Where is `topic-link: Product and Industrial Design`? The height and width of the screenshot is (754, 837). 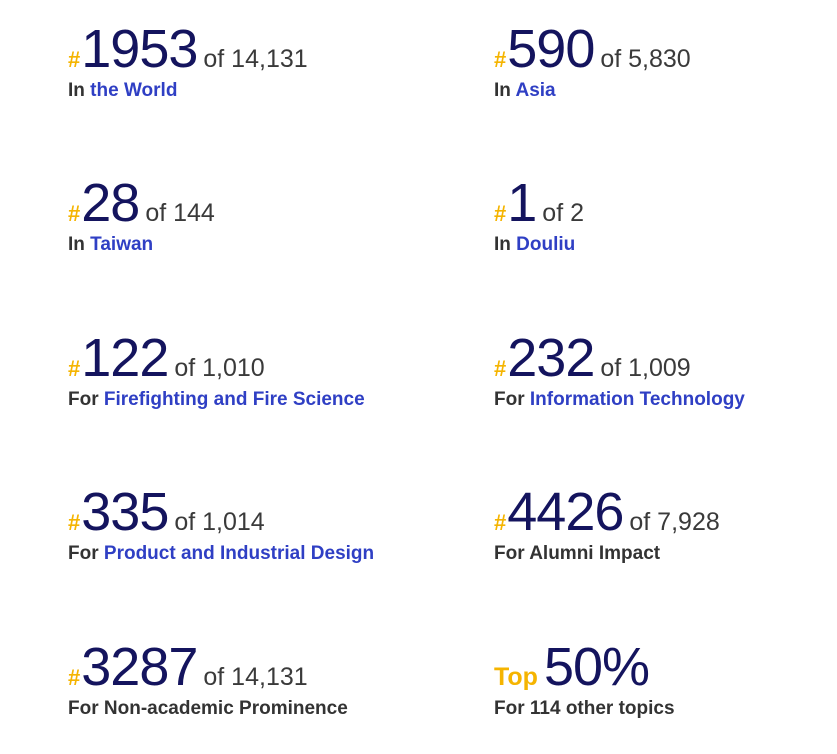
topic-link: Product and Industrial Design is located at coordinates (239, 553).